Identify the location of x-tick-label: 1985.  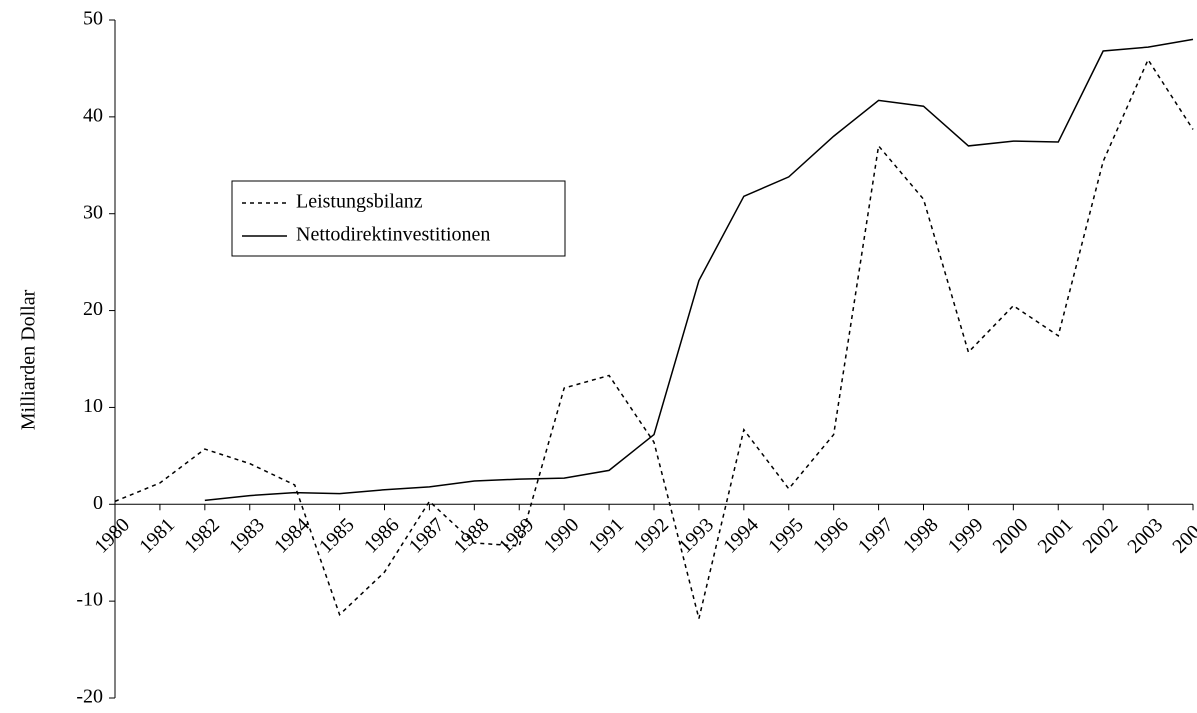
(337, 536).